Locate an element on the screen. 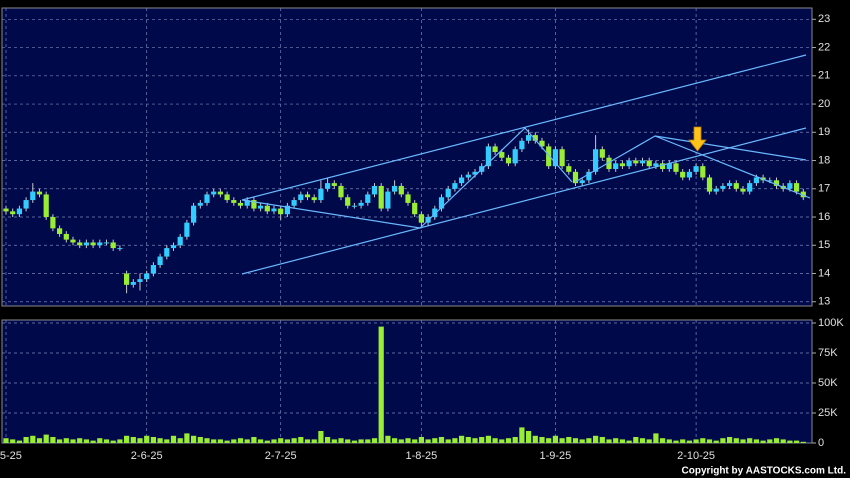  y-tick-label: 17 is located at coordinates (824, 189).